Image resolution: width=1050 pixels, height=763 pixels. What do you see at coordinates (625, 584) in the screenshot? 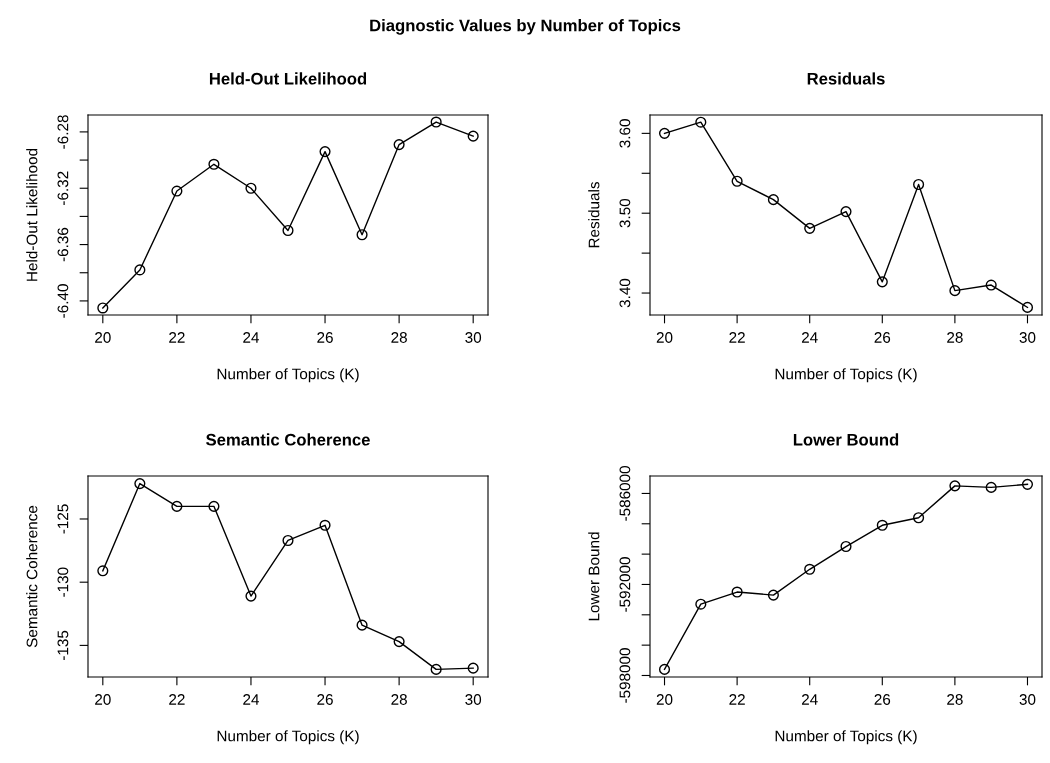
I see `y-tick-label: -592000` at bounding box center [625, 584].